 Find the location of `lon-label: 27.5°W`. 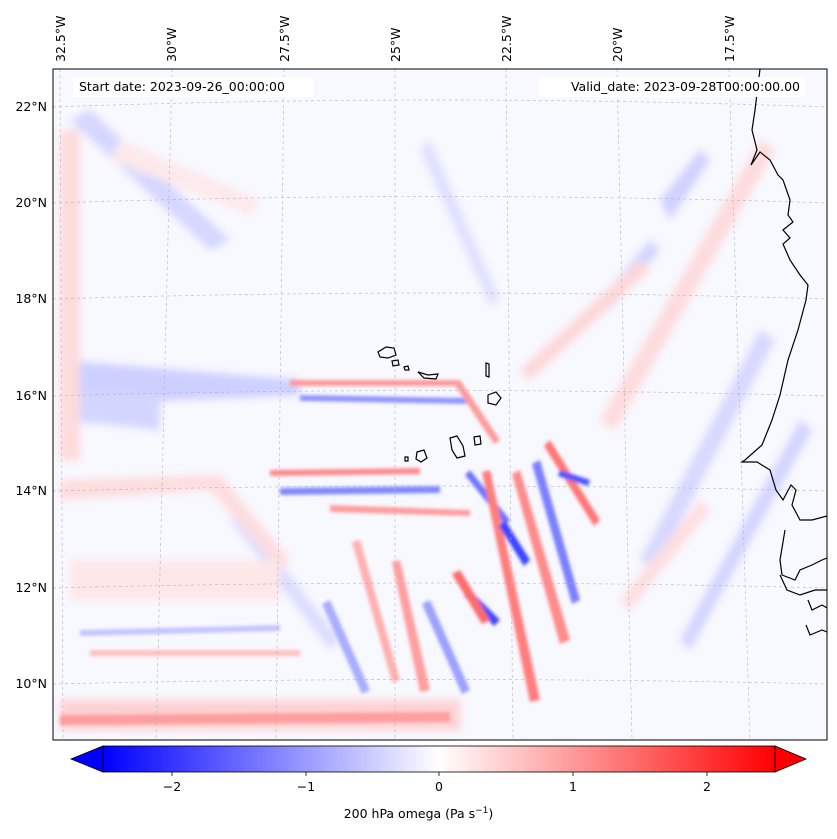

lon-label: 27.5°W is located at coordinates (284, 39).